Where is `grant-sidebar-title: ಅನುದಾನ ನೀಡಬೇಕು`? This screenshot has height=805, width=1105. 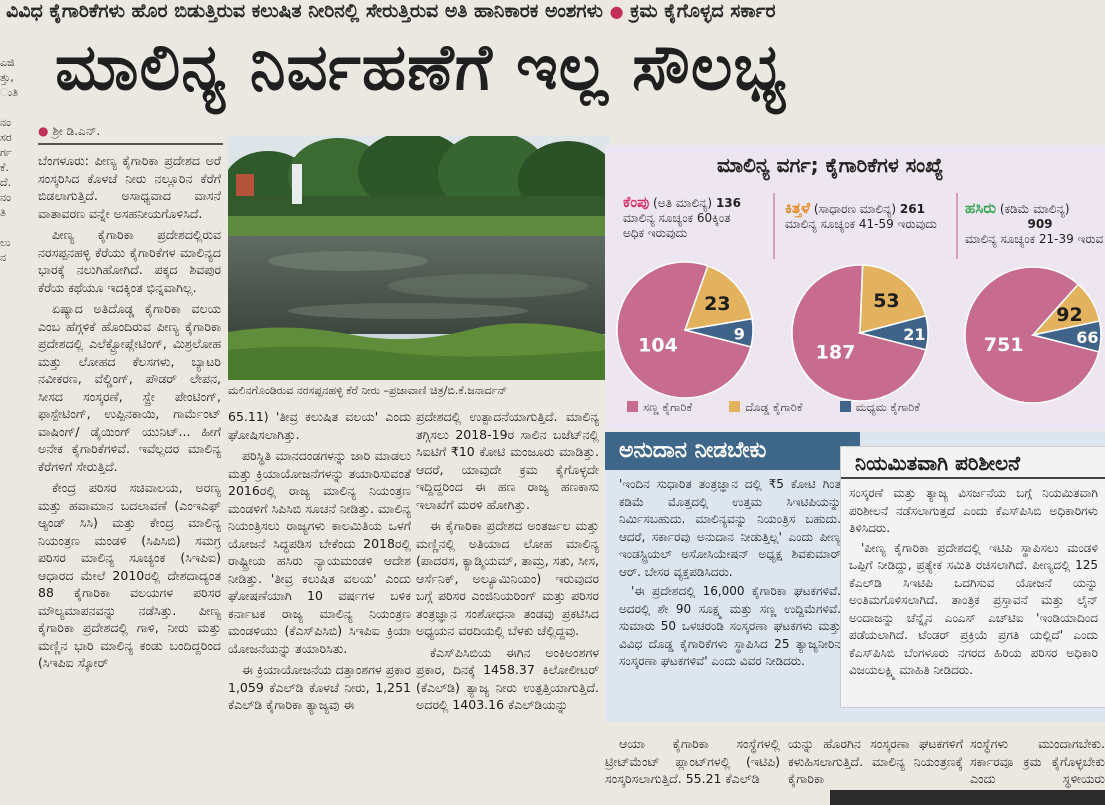
grant-sidebar-title: ಅನುದಾನ ನೀಡಬೇಕು is located at coordinates (732, 451).